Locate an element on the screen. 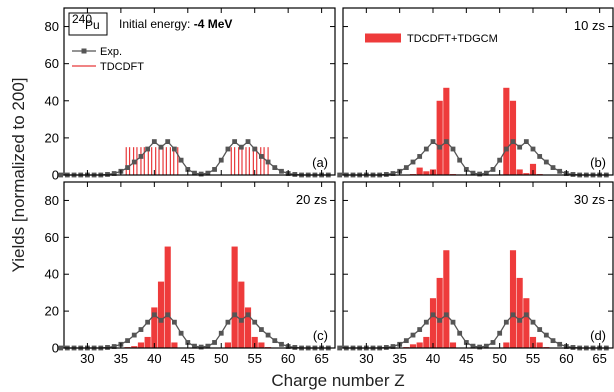 This screenshot has height=392, width=614. y-tick-label: 0 is located at coordinates (55, 175).